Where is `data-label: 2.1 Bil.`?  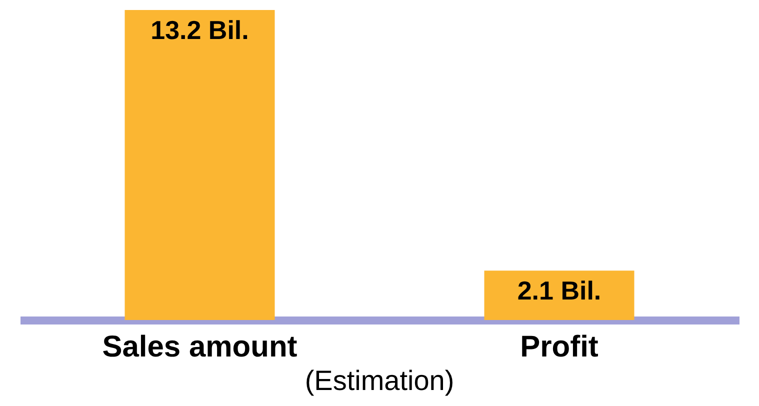
data-label: 2.1 Bil. is located at coordinates (559, 291).